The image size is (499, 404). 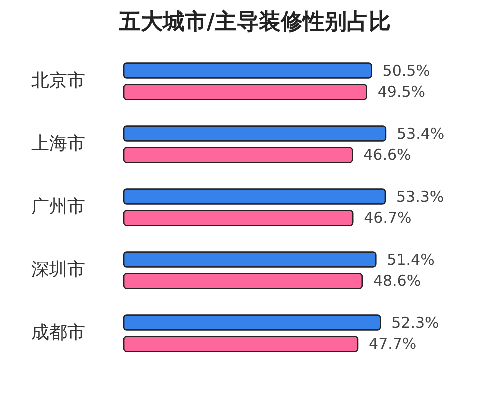 I want to click on data-label: 53.4%, so click(x=421, y=133).